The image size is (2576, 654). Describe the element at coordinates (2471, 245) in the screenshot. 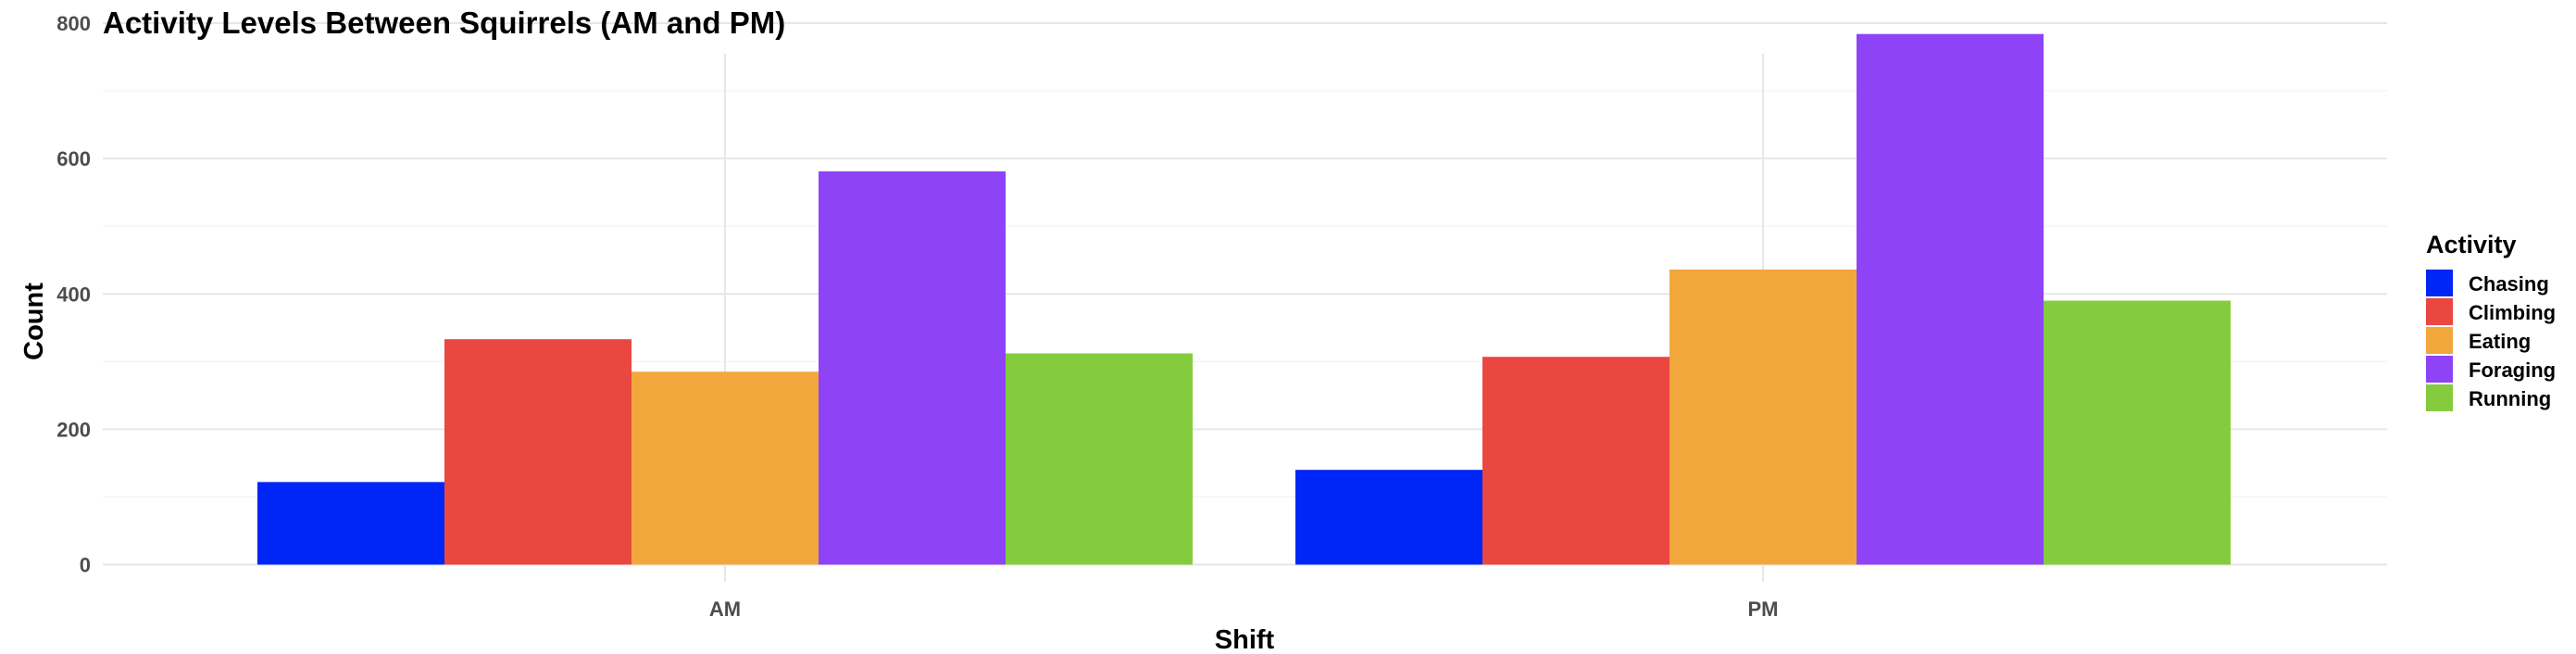

I see `legend-title: Activity` at that location.